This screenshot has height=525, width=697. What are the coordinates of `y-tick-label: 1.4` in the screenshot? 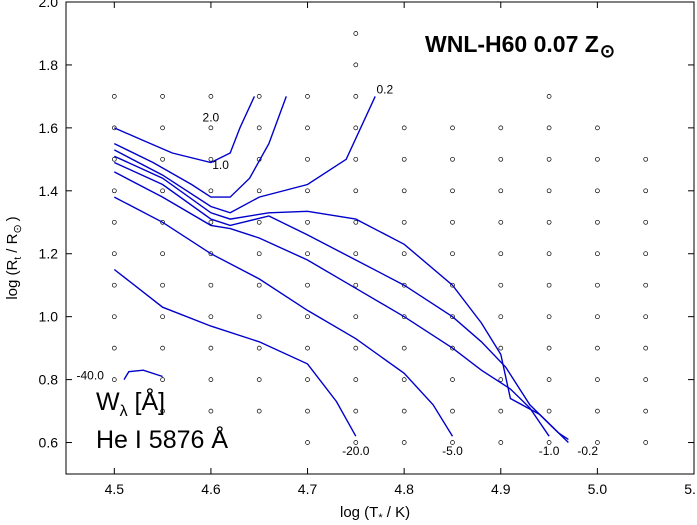 It's located at (49, 191).